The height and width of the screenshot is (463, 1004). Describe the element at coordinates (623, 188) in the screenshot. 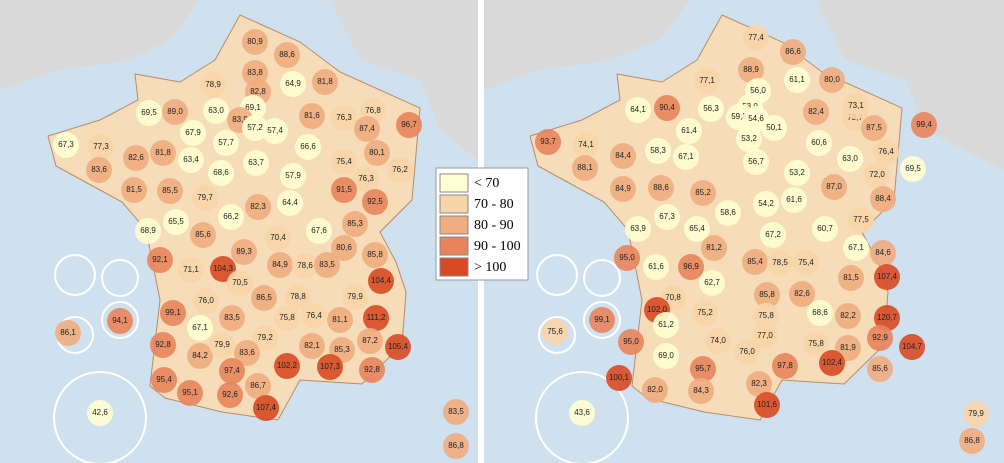

I see `department-value: 84,9` at that location.